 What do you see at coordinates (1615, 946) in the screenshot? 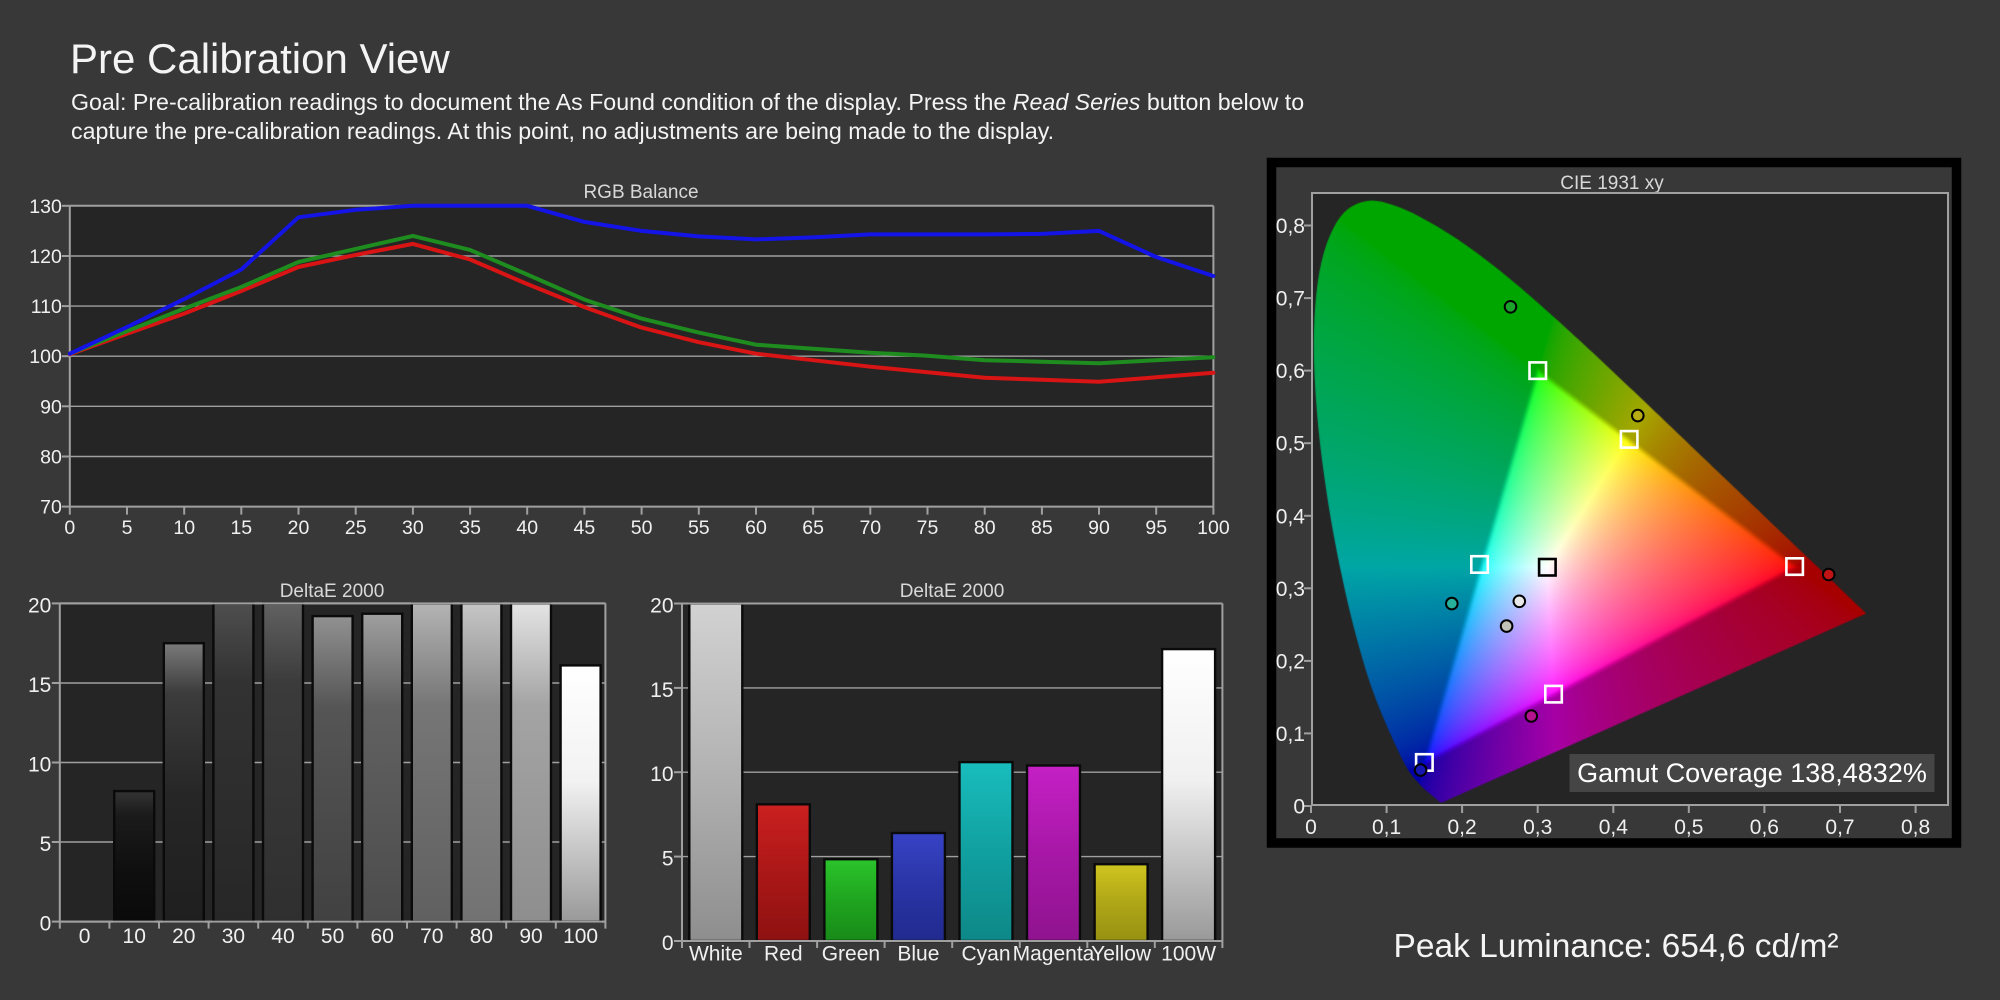
I see `svg-text: Peak Luminance: 654,6 cd/m²` at bounding box center [1615, 946].